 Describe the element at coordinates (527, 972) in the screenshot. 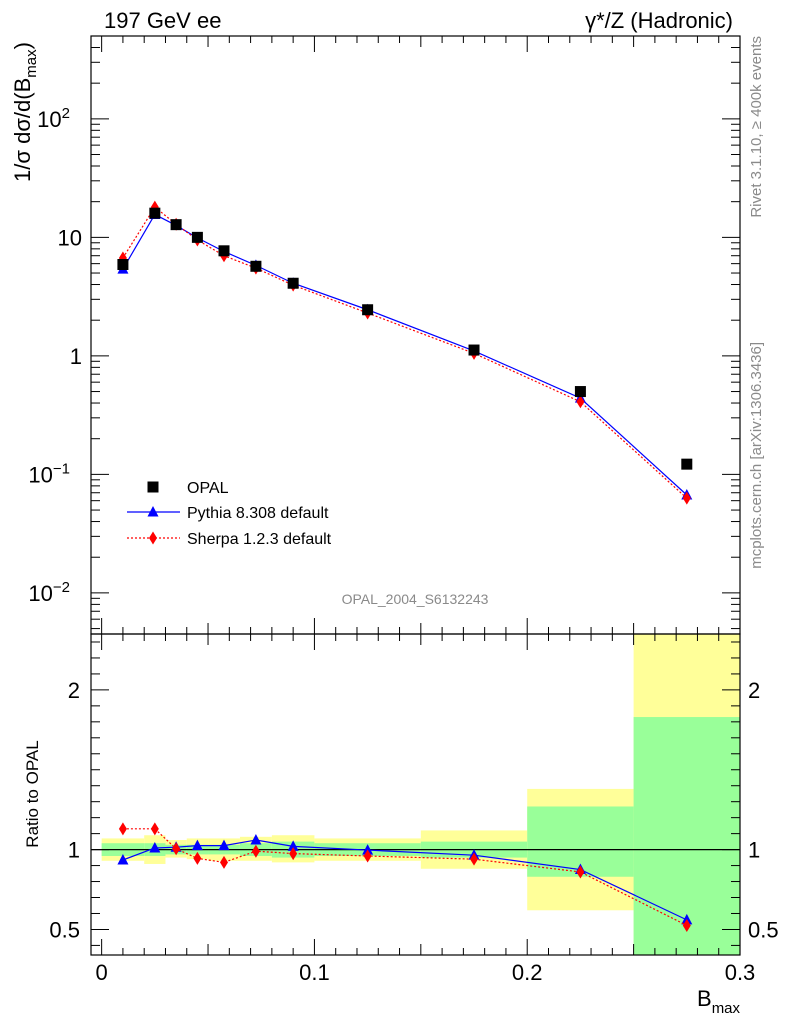

I see `x-tick-label: 0.2` at that location.